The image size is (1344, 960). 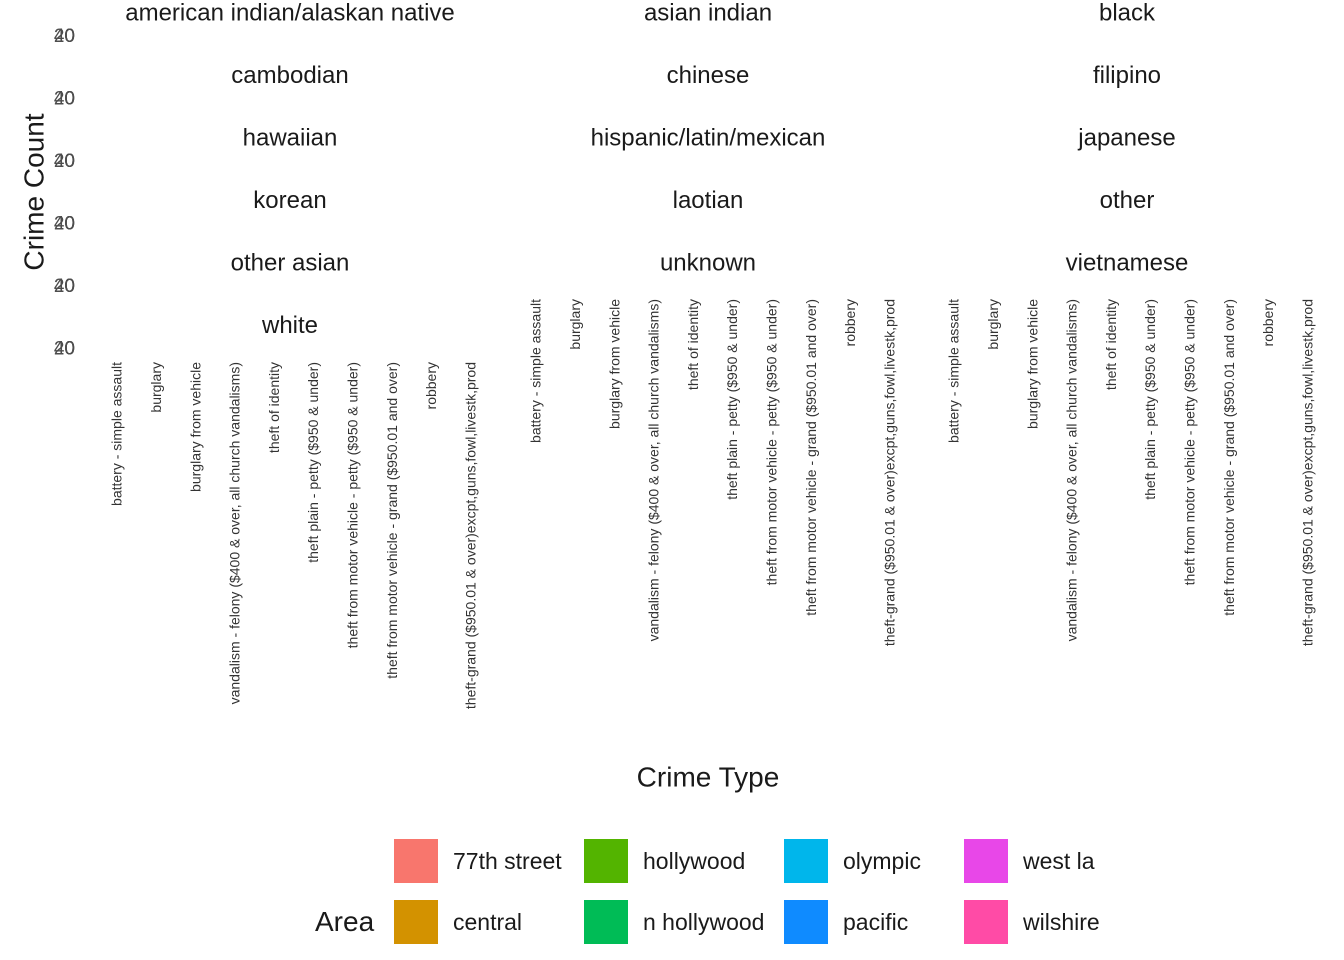 I want to click on facet-label: hispanic/latin/mexican, so click(x=708, y=137).